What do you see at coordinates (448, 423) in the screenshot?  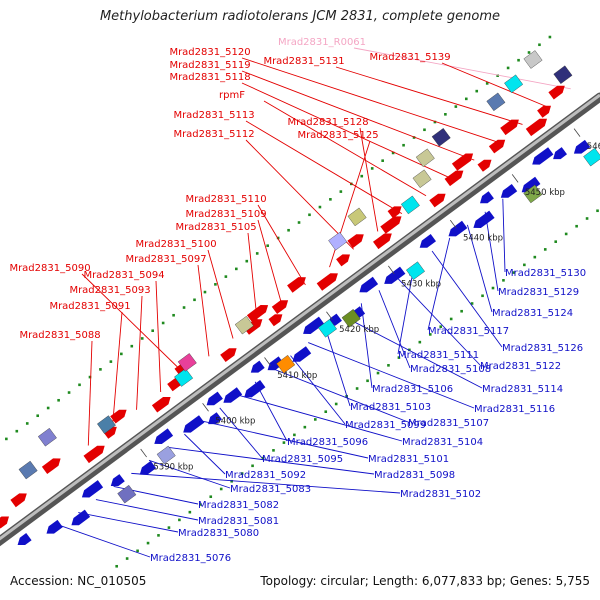 I see `gene-label: Mrad2831_5107` at bounding box center [448, 423].